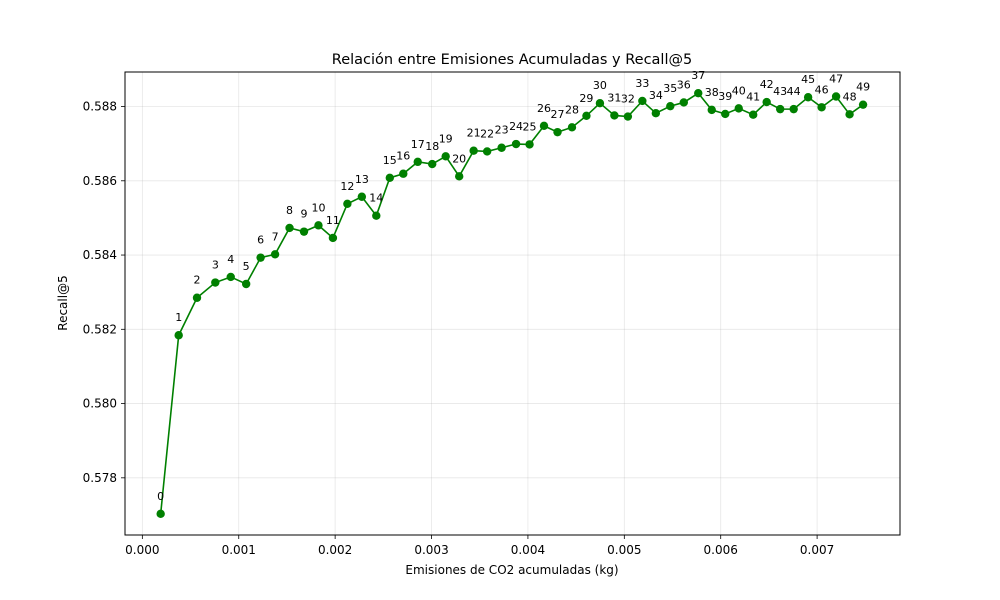  What do you see at coordinates (403, 156) in the screenshot?
I see `data-label: 16` at bounding box center [403, 156].